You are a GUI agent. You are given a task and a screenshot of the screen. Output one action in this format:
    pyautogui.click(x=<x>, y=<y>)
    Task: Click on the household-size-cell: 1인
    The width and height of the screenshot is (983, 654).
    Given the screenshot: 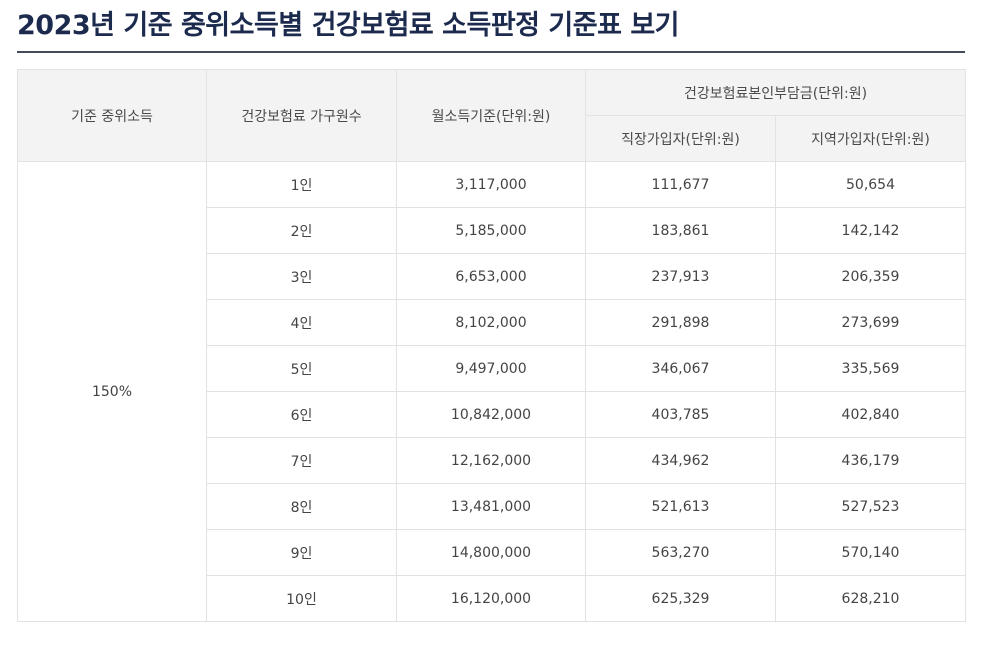 What is the action you would take?
    pyautogui.click(x=301, y=184)
    